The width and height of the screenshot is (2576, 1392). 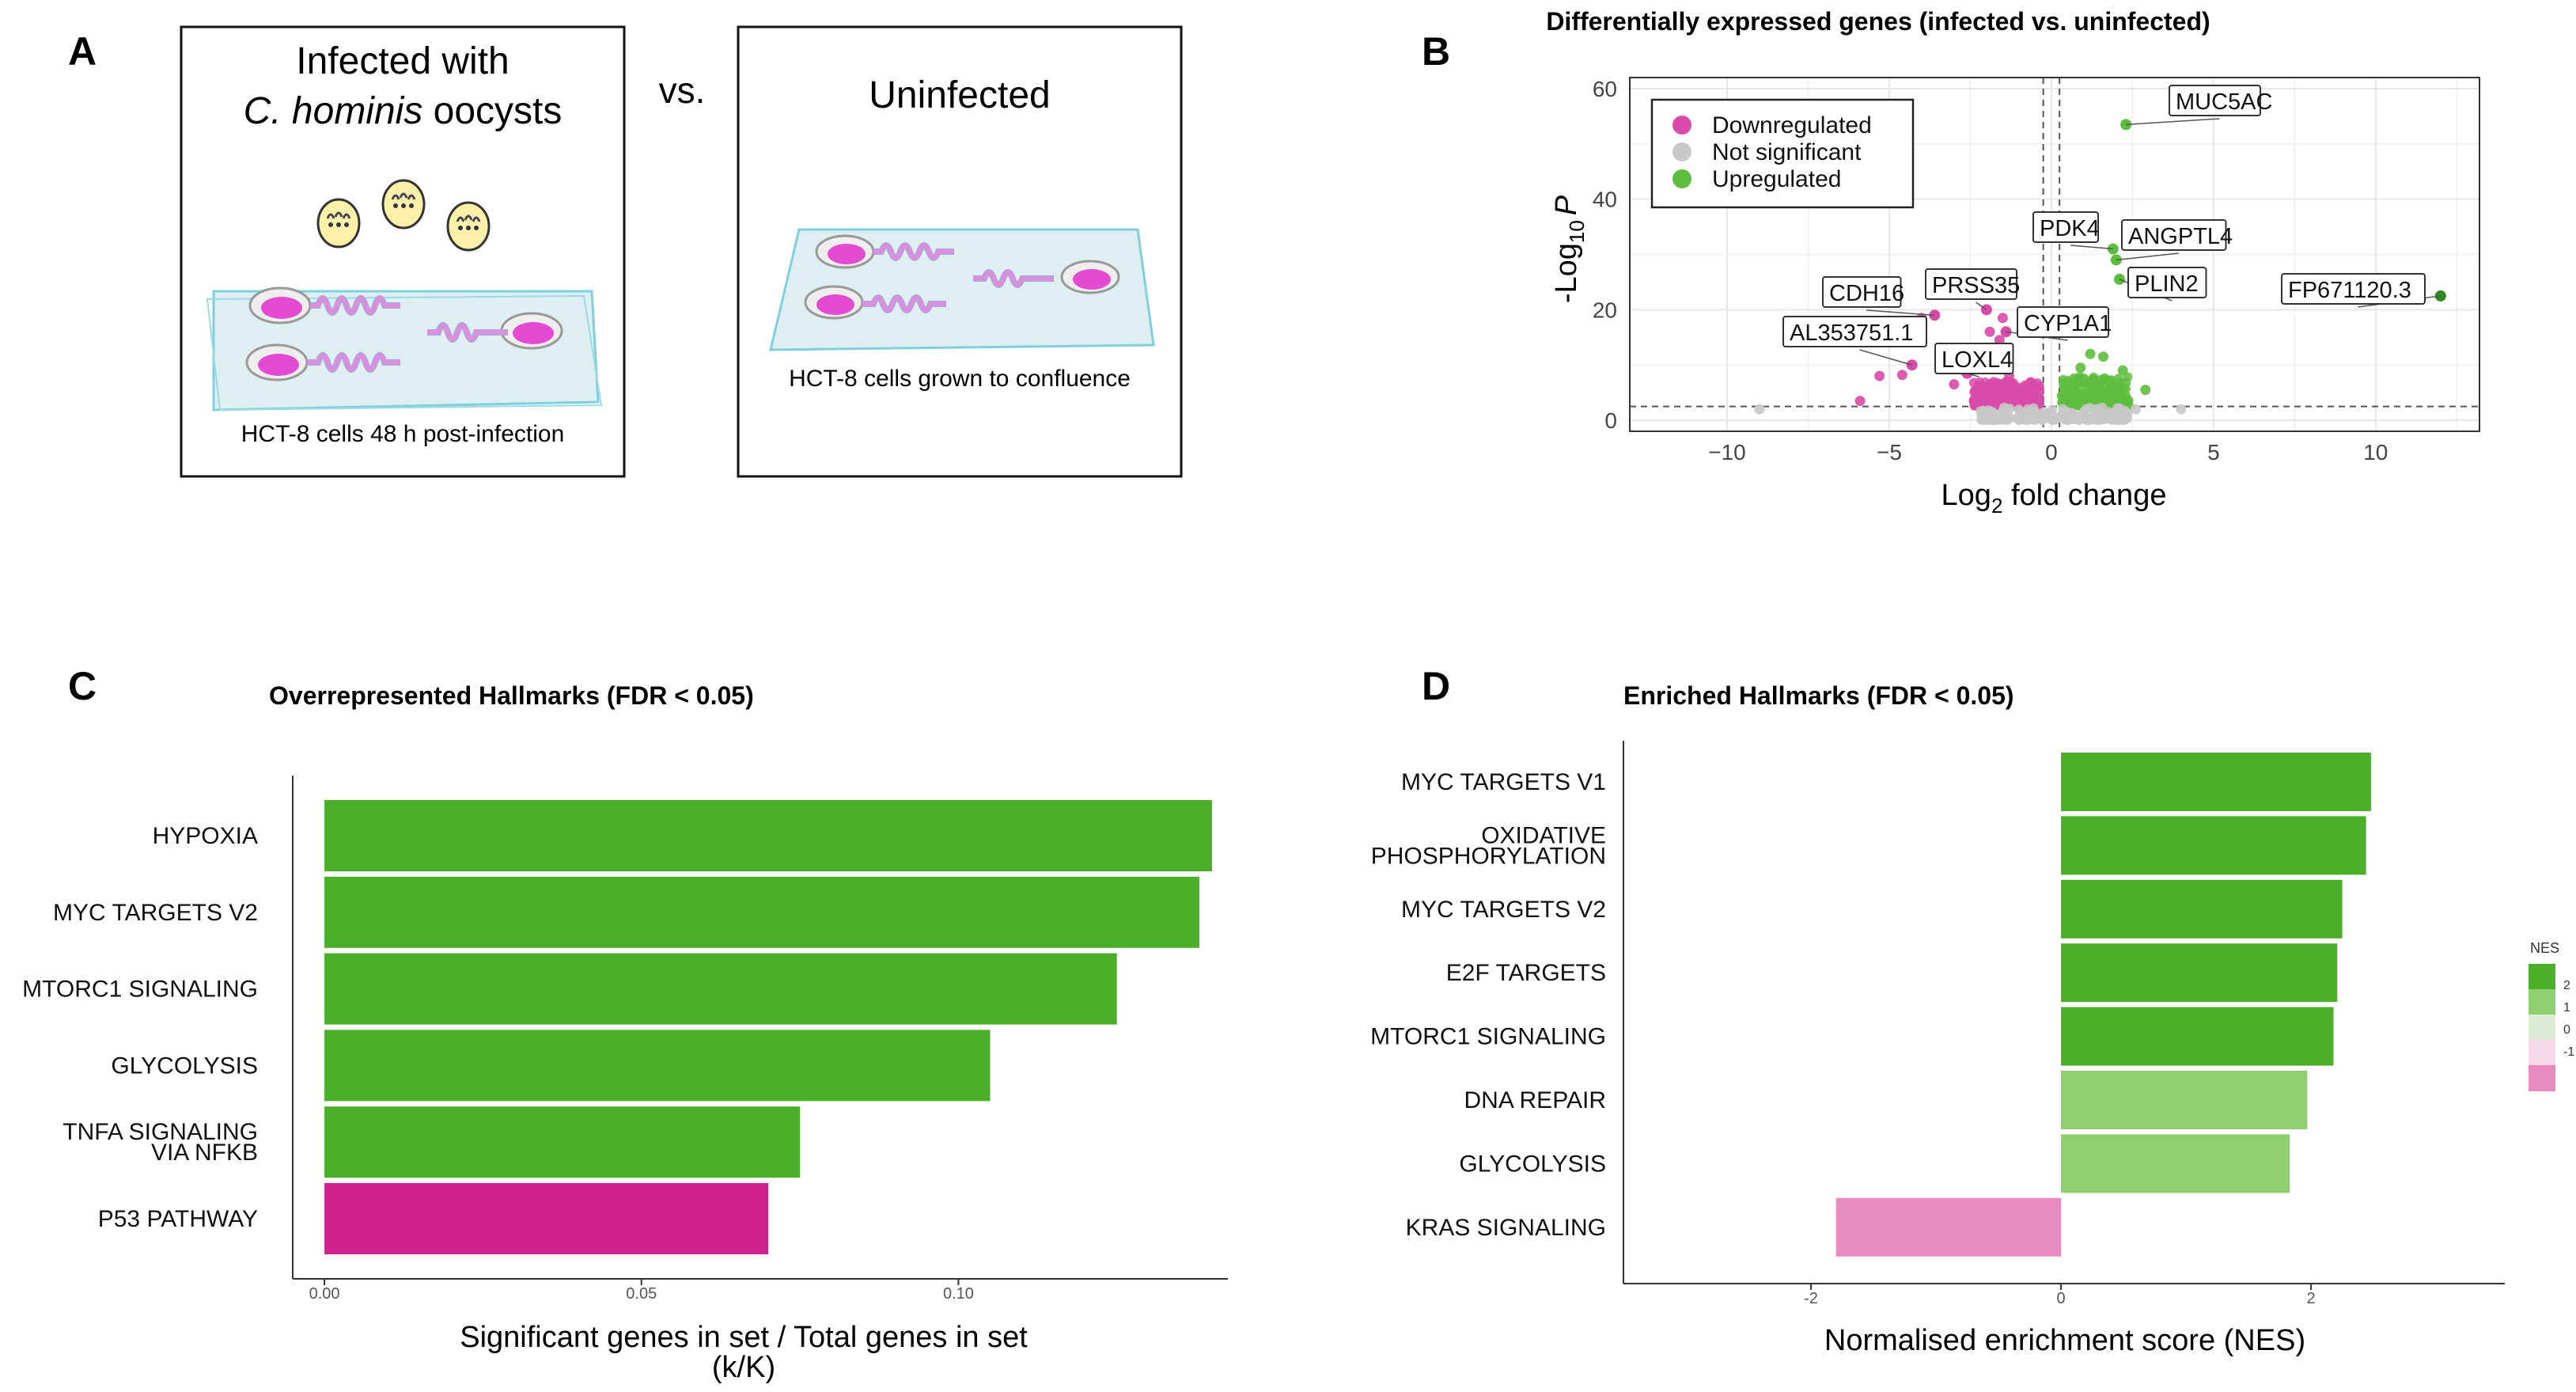 What do you see at coordinates (2180, 236) in the screenshot?
I see `volcano-gene-label: ANGPTL4` at bounding box center [2180, 236].